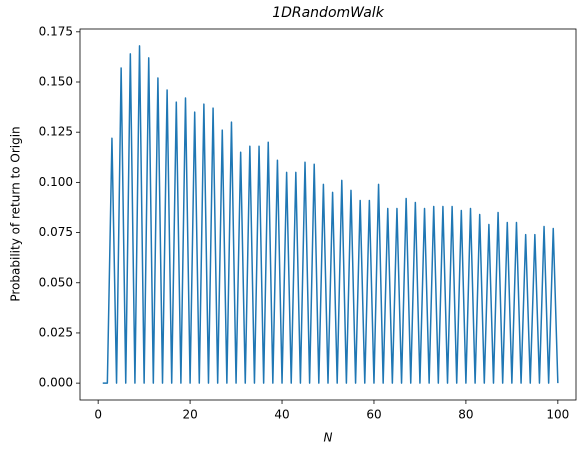 The width and height of the screenshot is (584, 455). Describe the element at coordinates (98, 415) in the screenshot. I see `x-tick-label: 0` at that location.